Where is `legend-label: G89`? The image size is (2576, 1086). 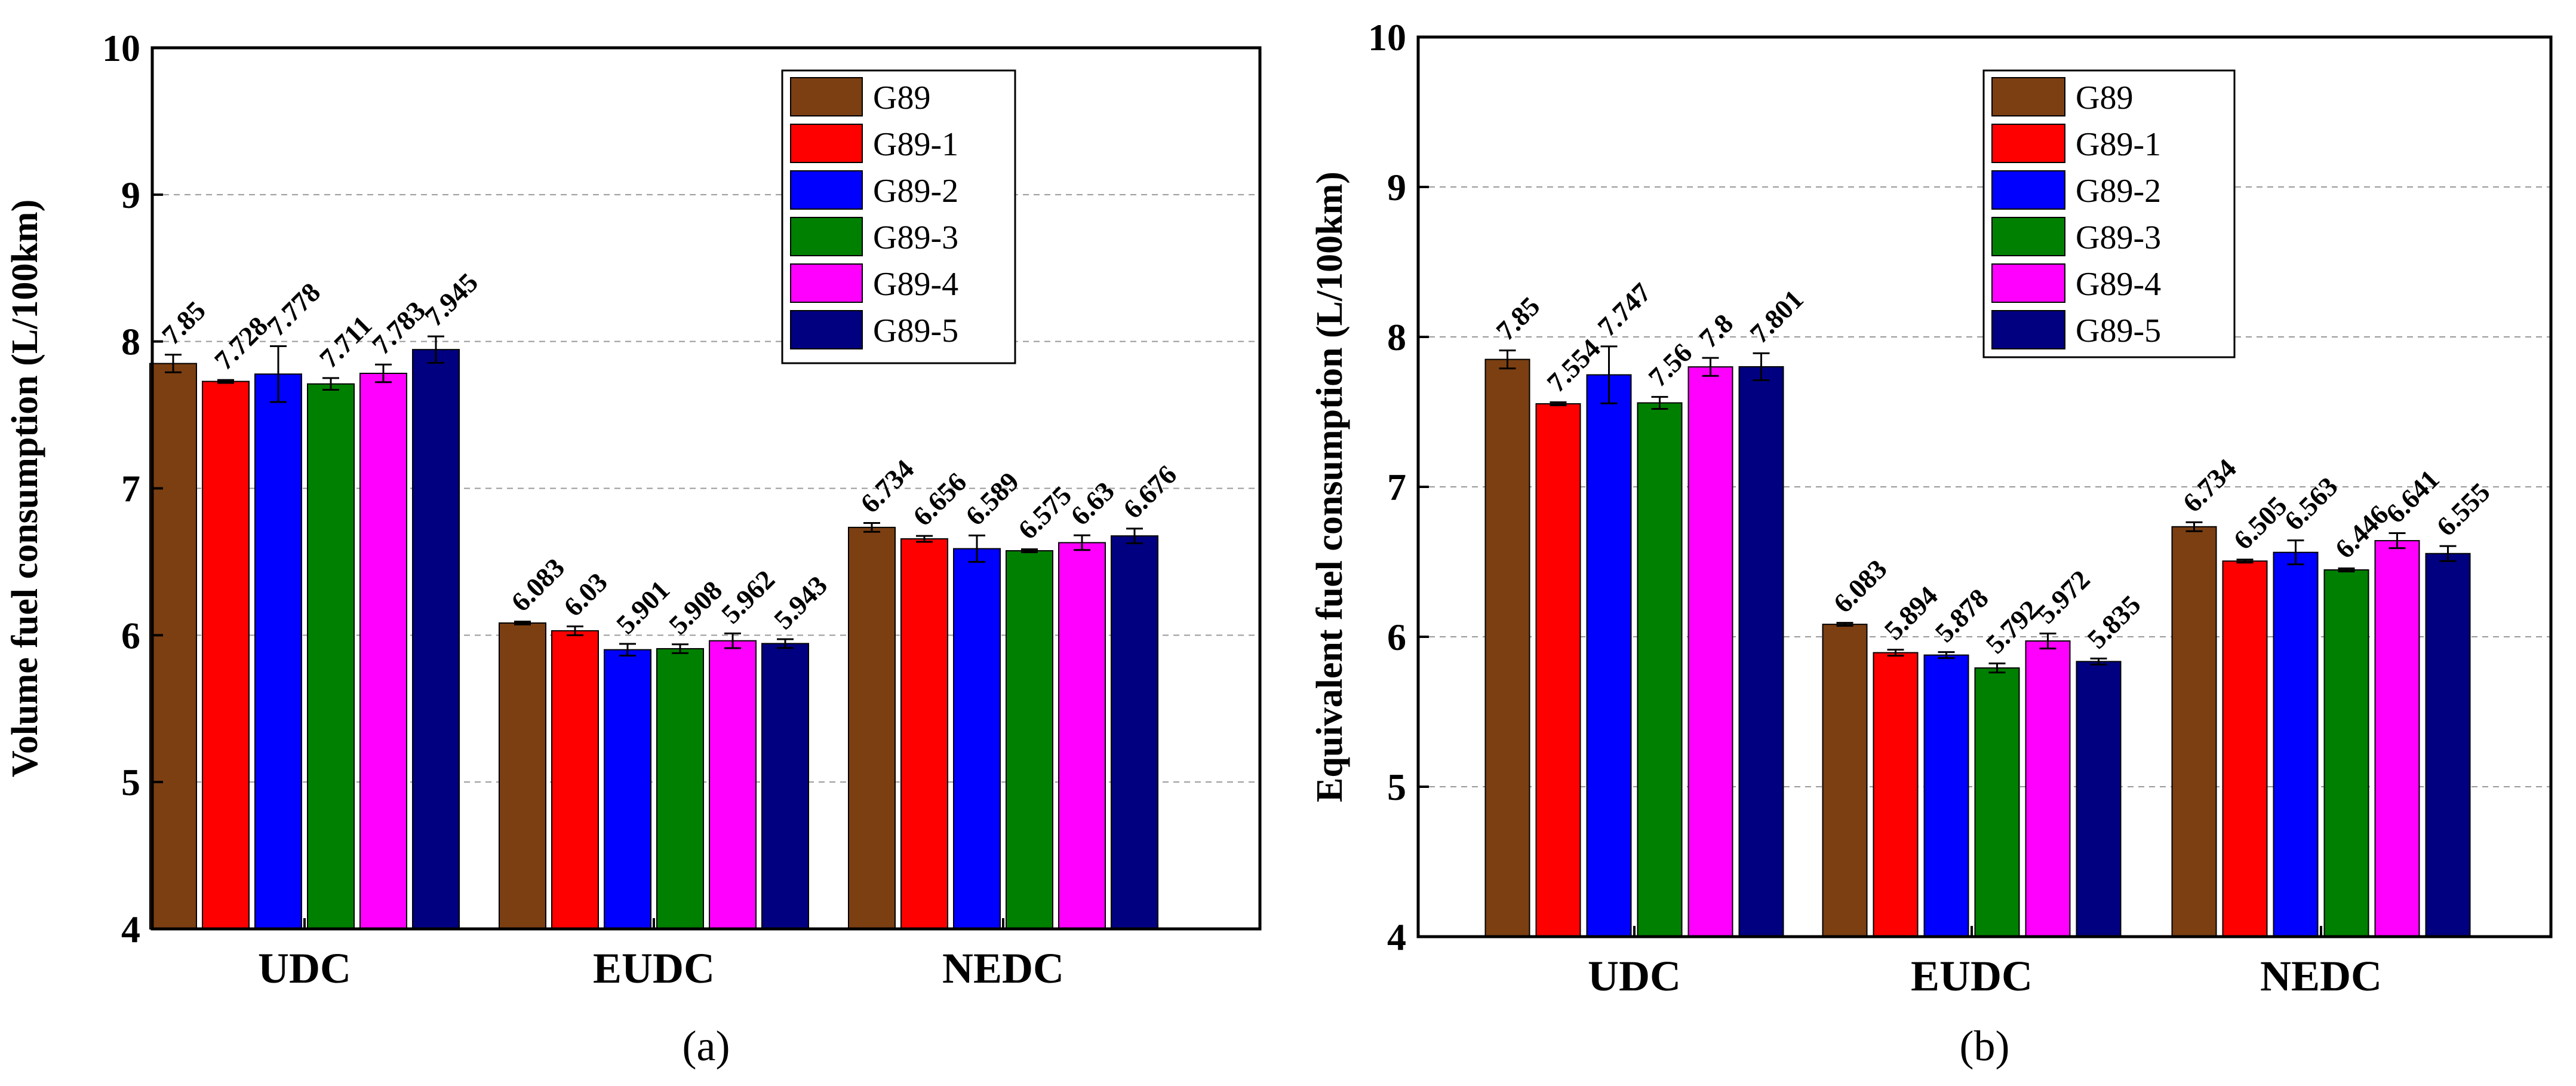
legend-label: G89 is located at coordinates (901, 98).